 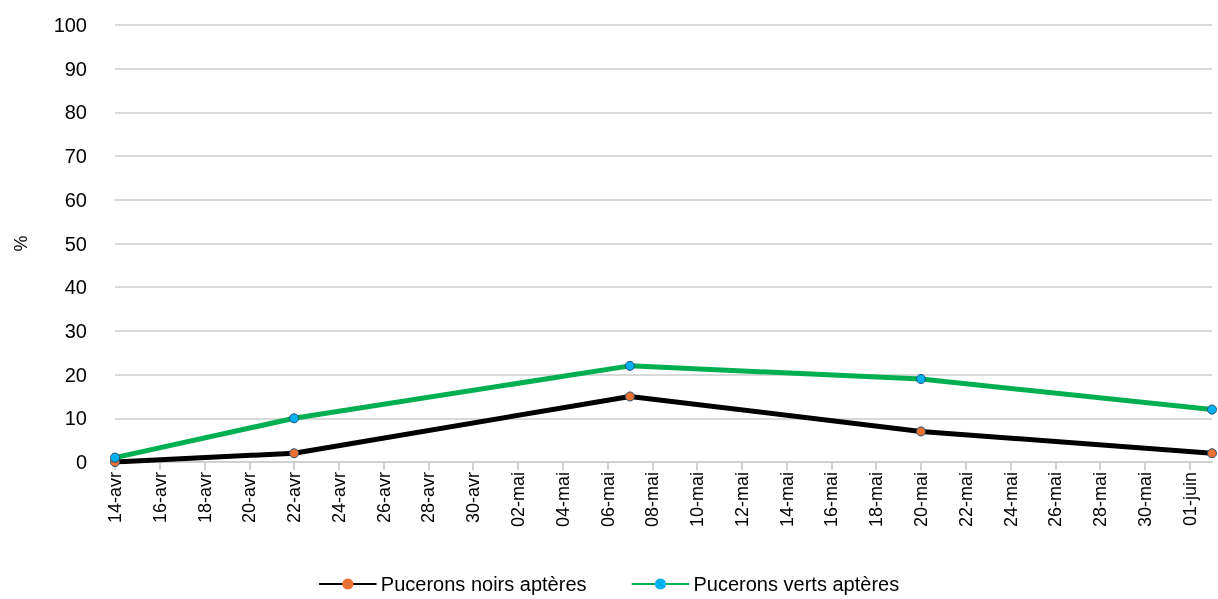 I want to click on x-tick-label: 06-mai, so click(x=607, y=500).